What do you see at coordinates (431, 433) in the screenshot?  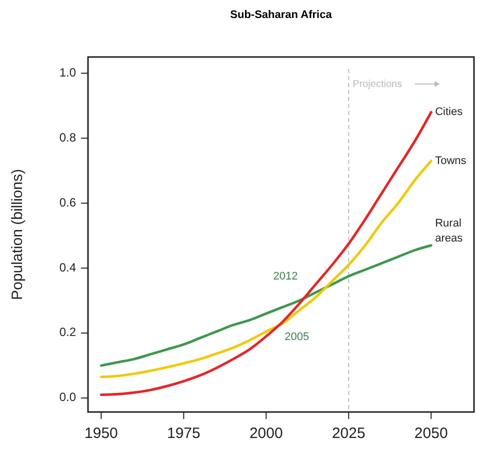 I see `x-tick-label: 2050` at bounding box center [431, 433].